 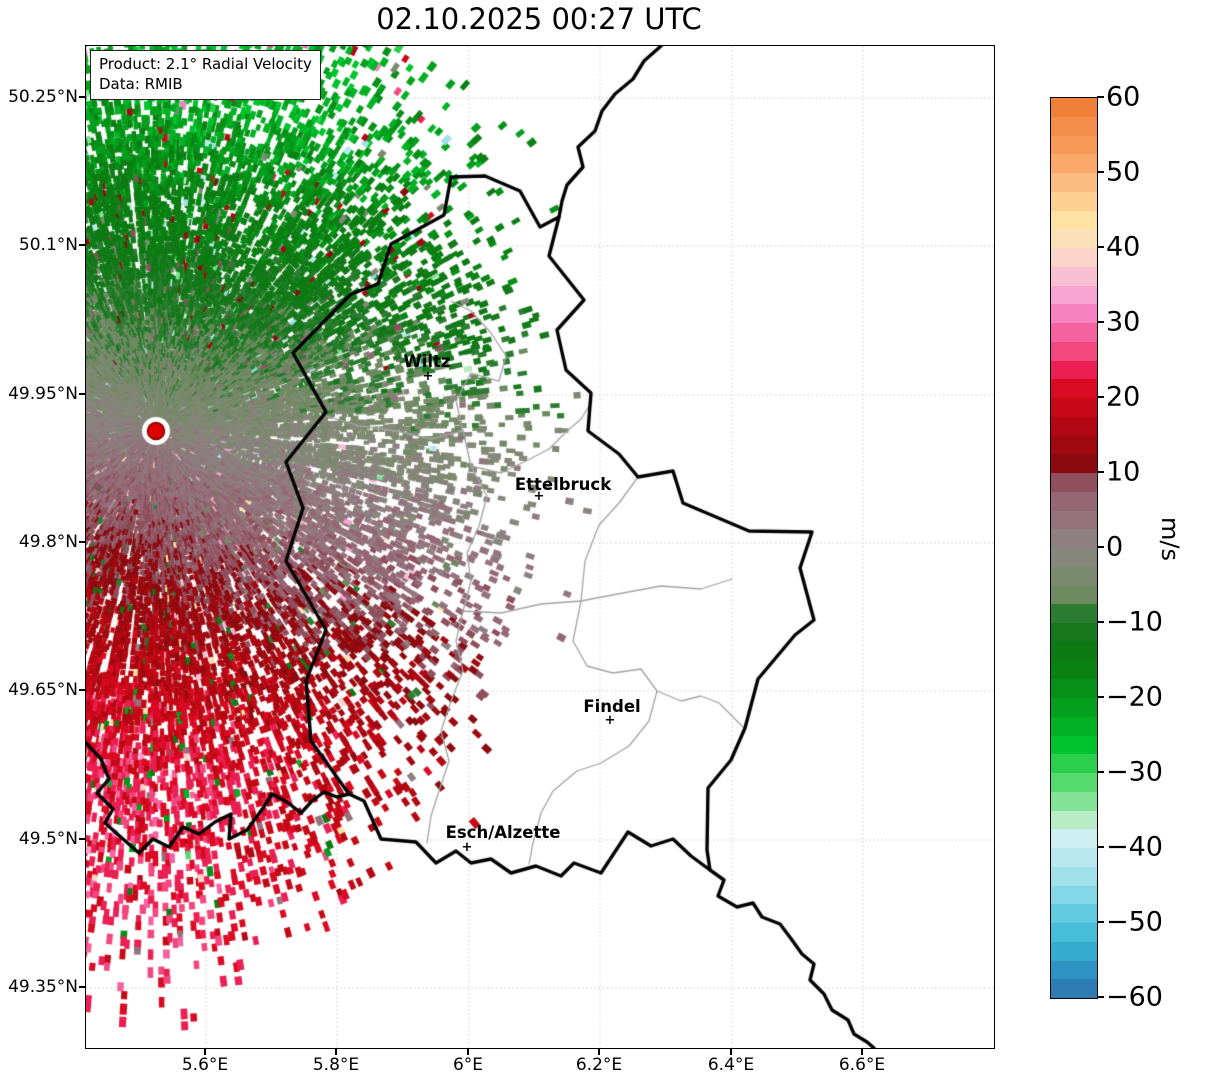 I want to click on velocity-colorbar, so click(x=1074, y=548).